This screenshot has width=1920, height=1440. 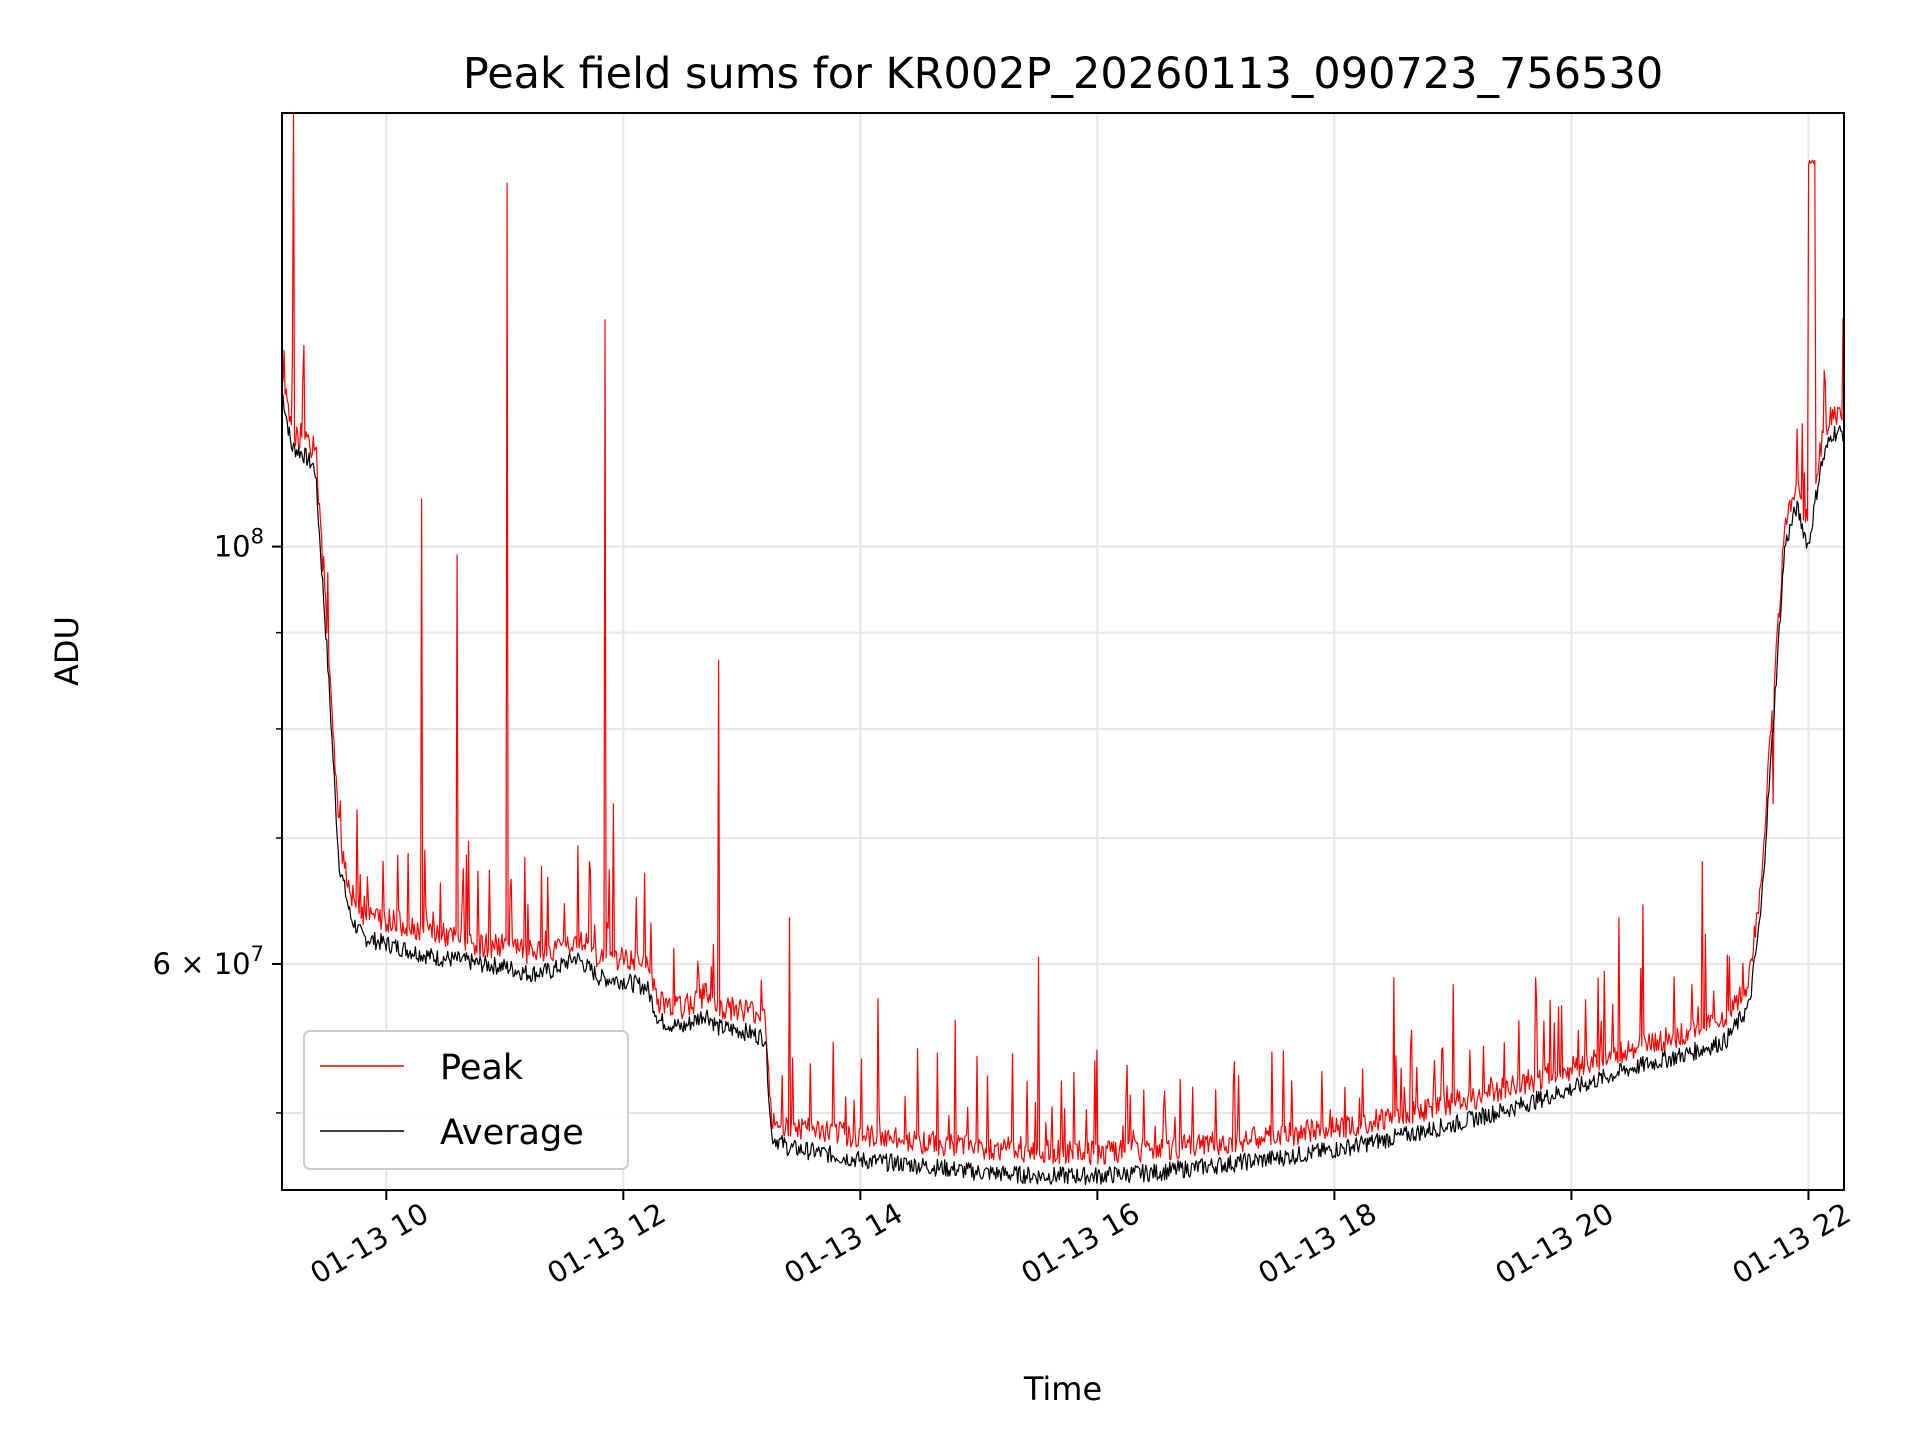 What do you see at coordinates (512, 1133) in the screenshot?
I see `legend-label-average: Average` at bounding box center [512, 1133].